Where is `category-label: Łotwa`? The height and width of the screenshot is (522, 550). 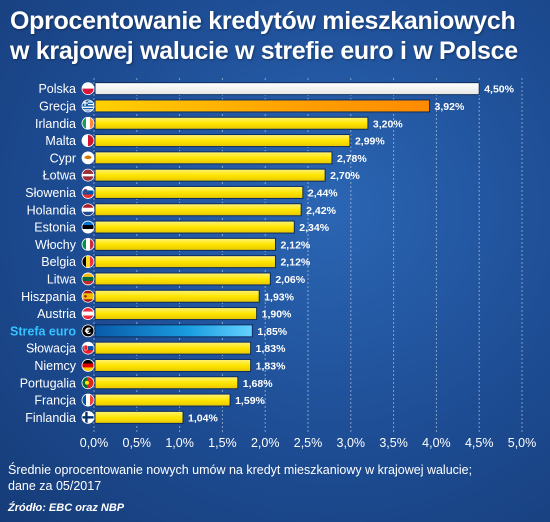 category-label: Łotwa is located at coordinates (59, 176).